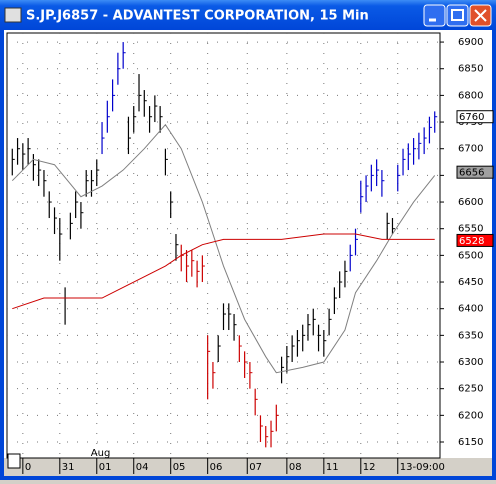 The width and height of the screenshot is (496, 484). I want to click on x-tick-label: 06, so click(216, 467).